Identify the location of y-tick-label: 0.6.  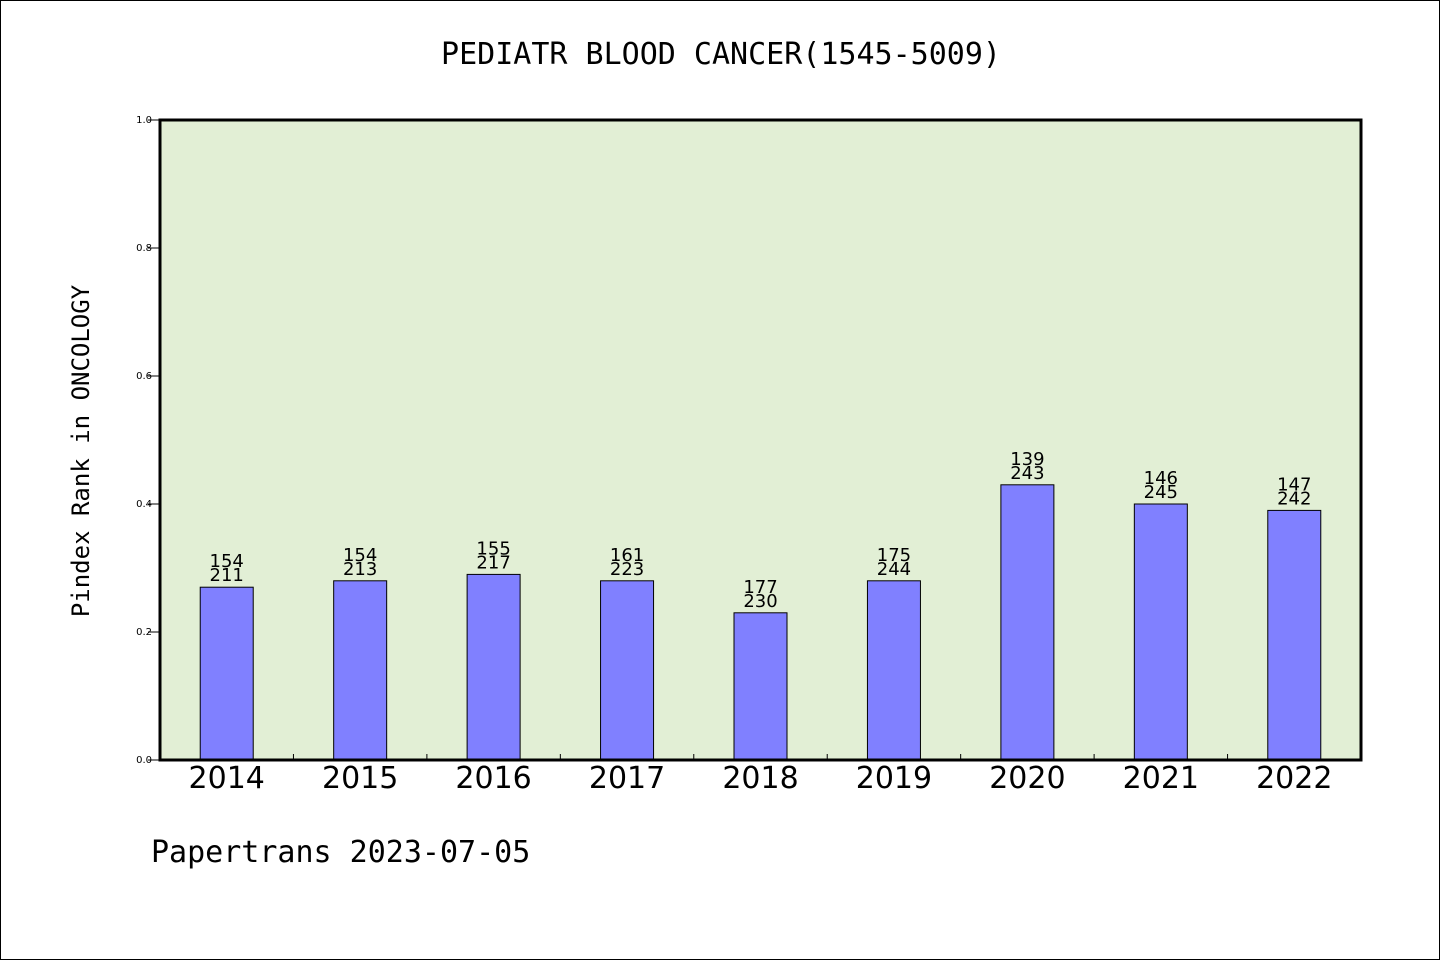
(144, 376).